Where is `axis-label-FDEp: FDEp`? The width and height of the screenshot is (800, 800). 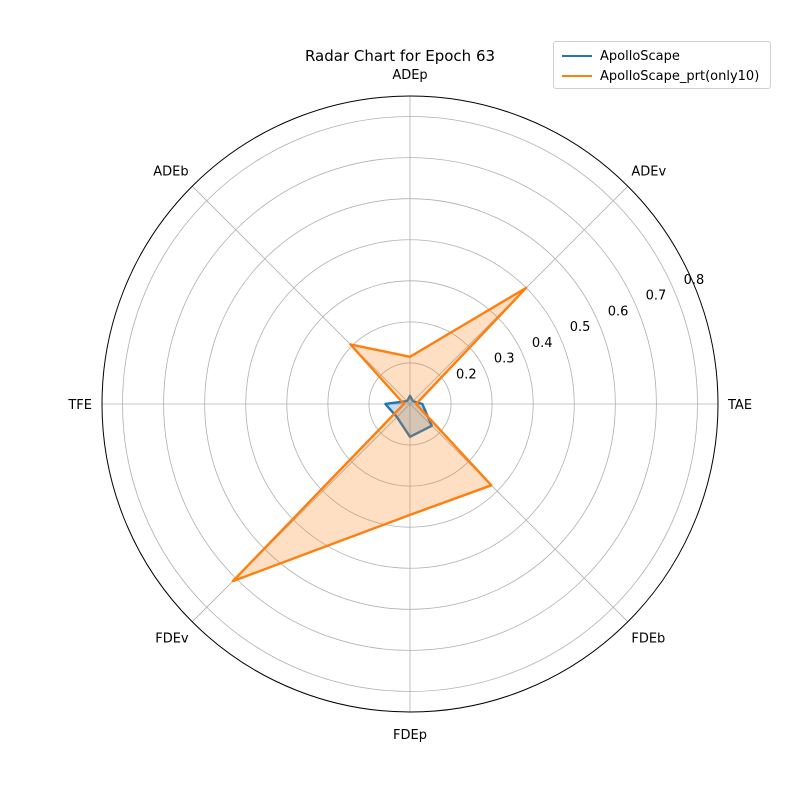 axis-label-FDEp: FDEp is located at coordinates (410, 735).